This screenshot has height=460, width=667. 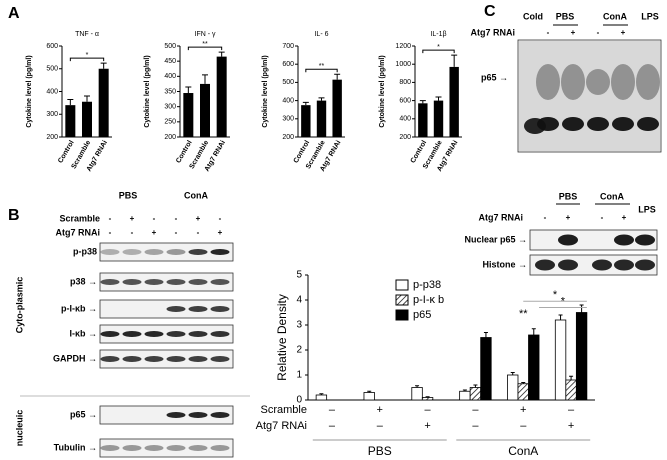 I want to click on y-tick-label: 450, so click(x=170, y=61).